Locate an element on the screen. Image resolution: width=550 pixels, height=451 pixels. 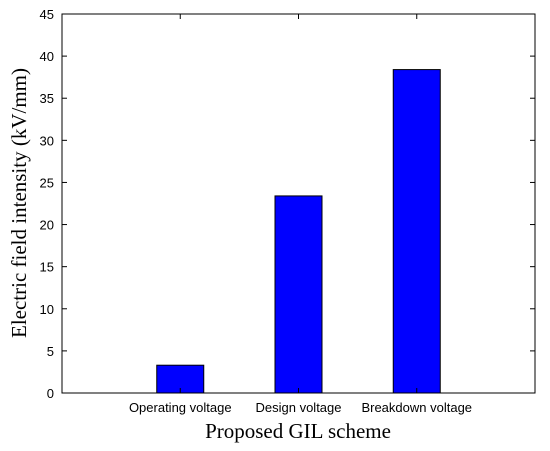
x-tick-label: Breakdown voltage is located at coordinates (416, 407).